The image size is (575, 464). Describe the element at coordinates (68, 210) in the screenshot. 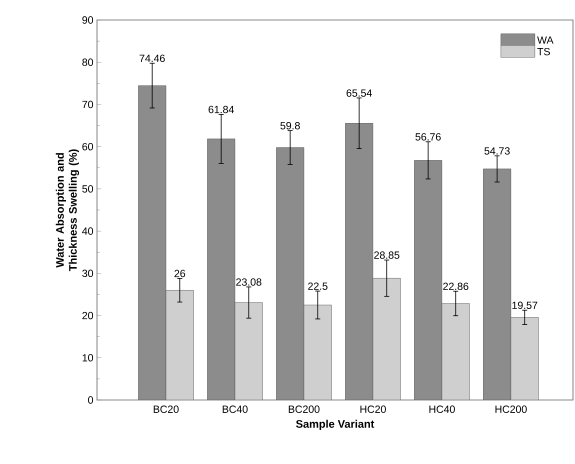

I see `y-axis-title: Water Absorption and Thickness Swelling (%)` at that location.